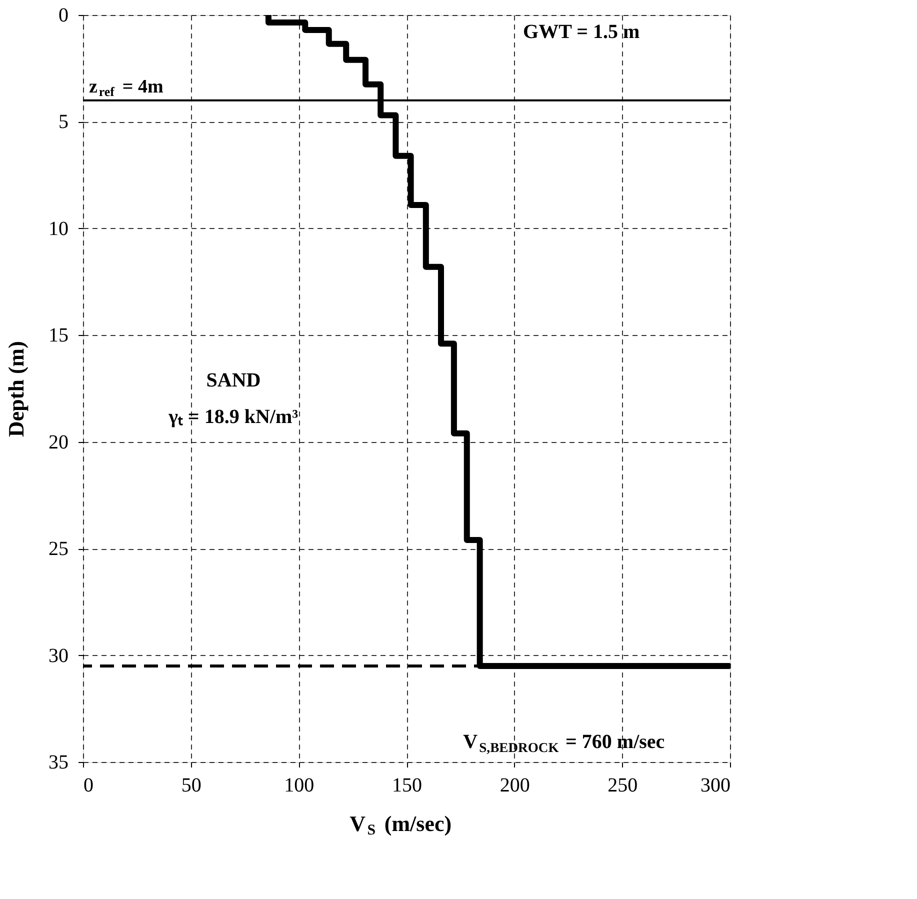  What do you see at coordinates (58, 335) in the screenshot?
I see `y-tick-label: 15` at bounding box center [58, 335].